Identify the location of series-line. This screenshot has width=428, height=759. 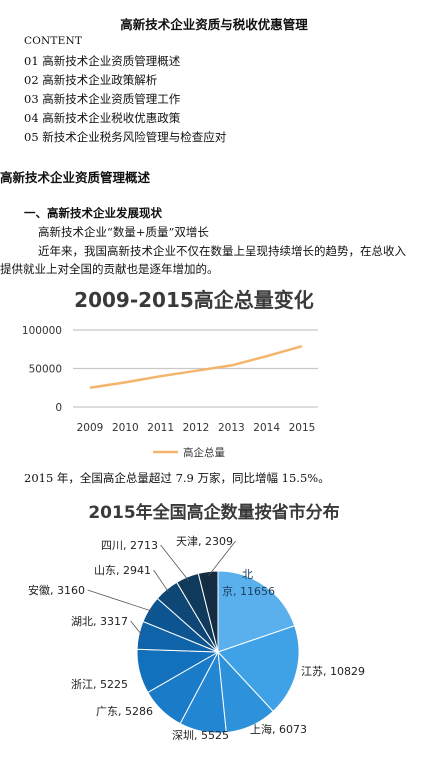
(196, 366).